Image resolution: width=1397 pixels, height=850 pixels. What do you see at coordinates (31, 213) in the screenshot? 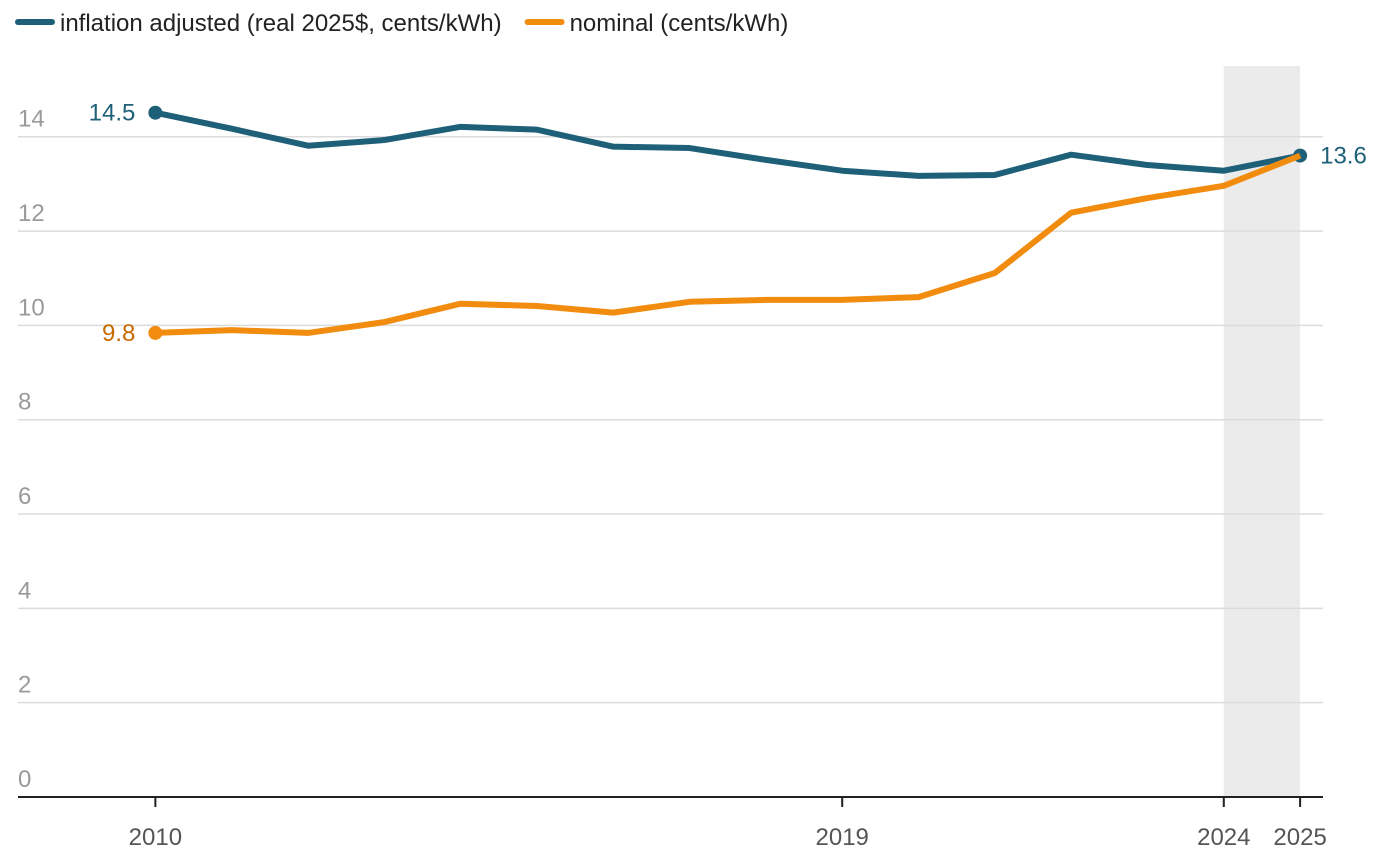
I see `y-tick-label: 12` at bounding box center [31, 213].